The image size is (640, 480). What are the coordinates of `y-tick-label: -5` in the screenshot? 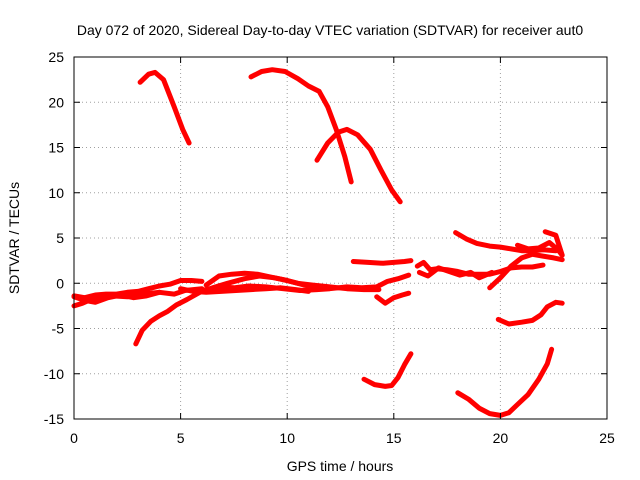 It's located at (58, 329).